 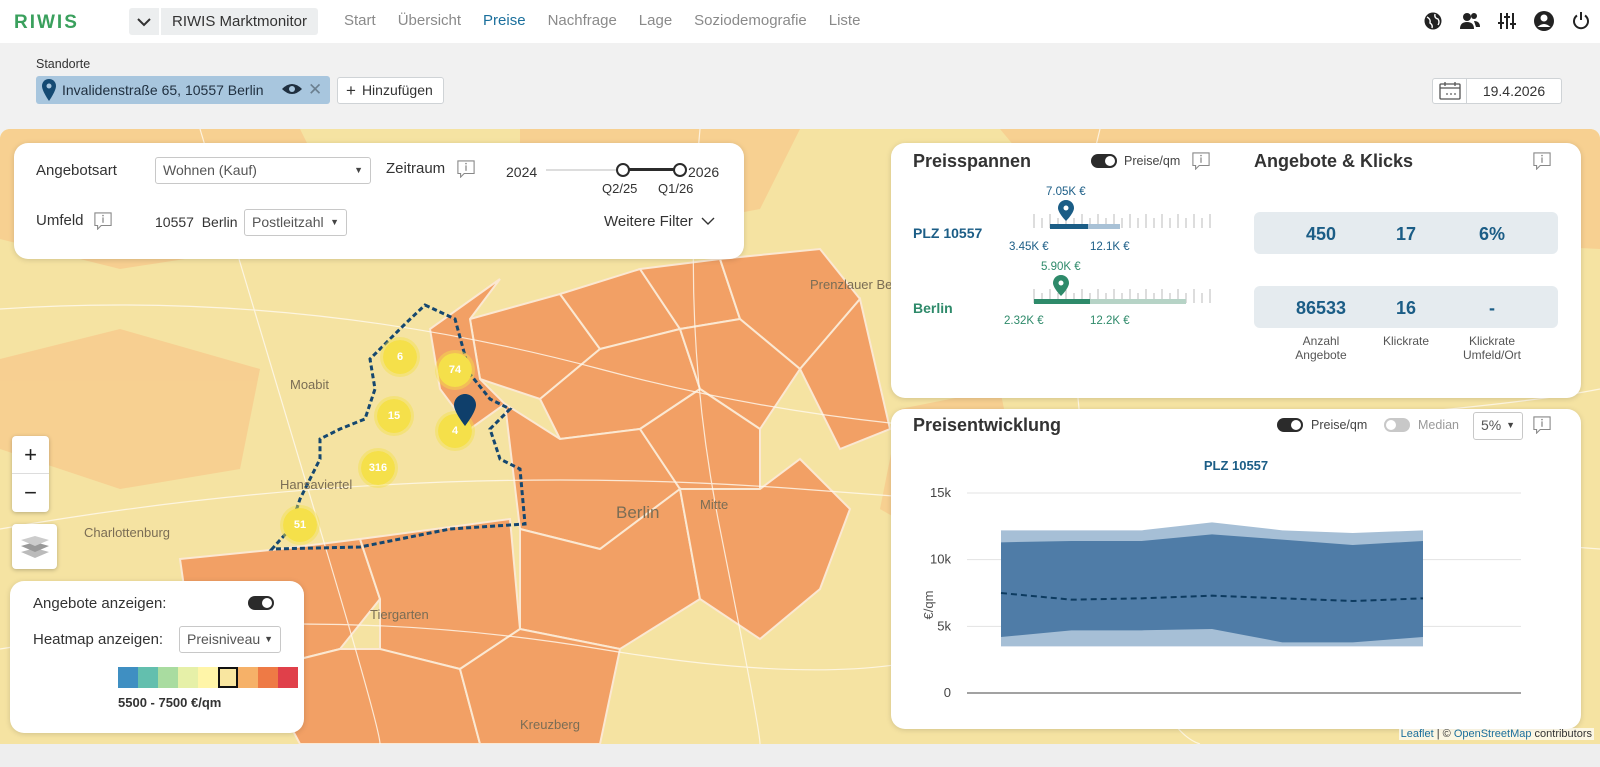 I want to click on map-label-moabit: Moabit, so click(x=309, y=384).